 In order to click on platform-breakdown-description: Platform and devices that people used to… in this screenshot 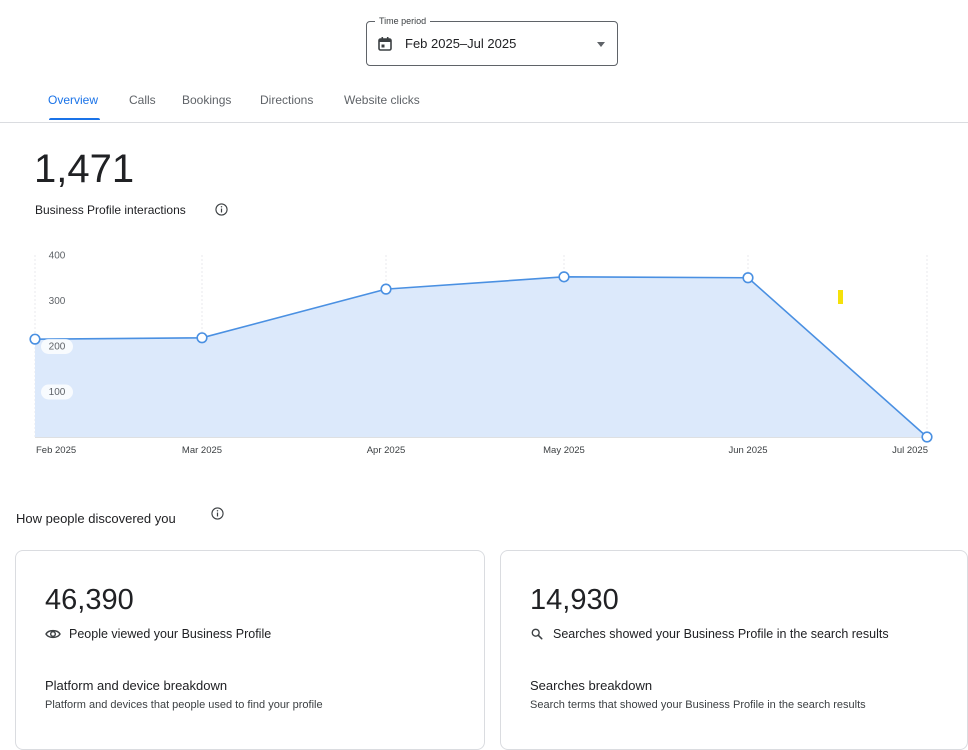, I will do `click(184, 705)`.